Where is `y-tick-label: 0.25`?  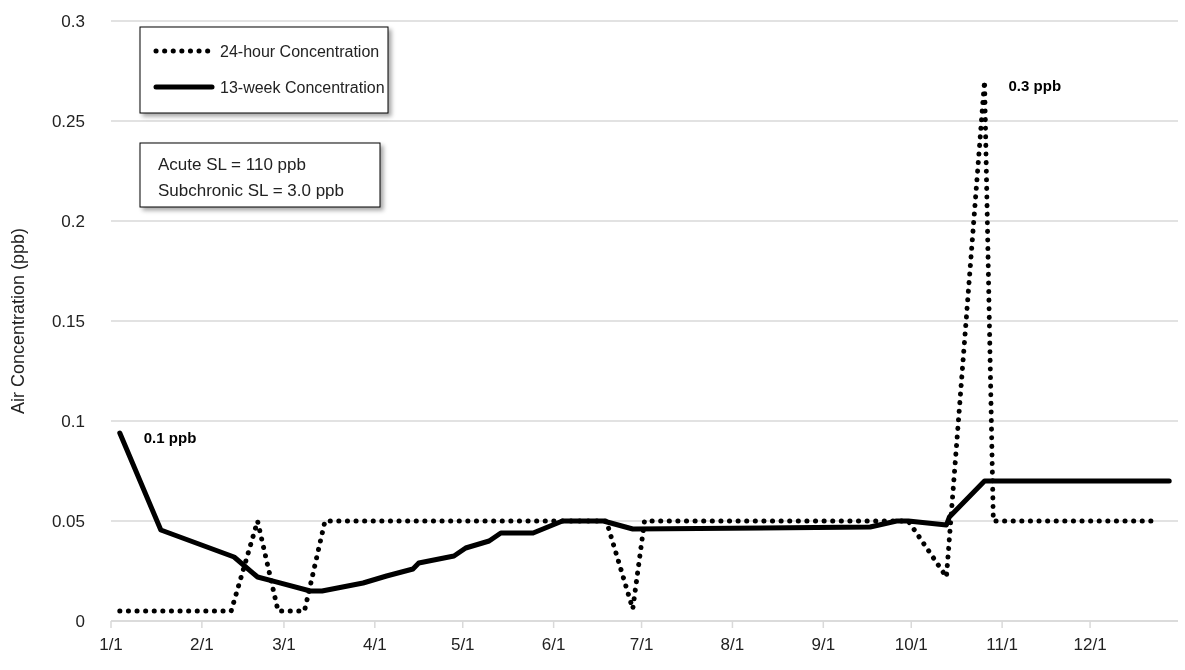 y-tick-label: 0.25 is located at coordinates (68, 121).